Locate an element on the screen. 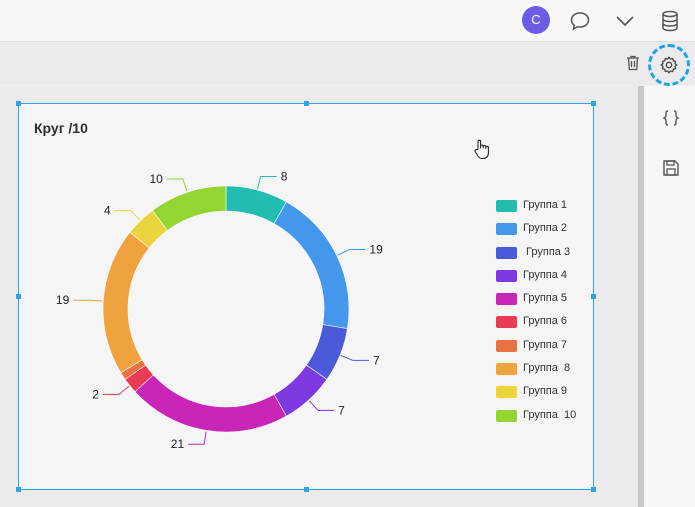 Image resolution: width=695 pixels, height=507 pixels. data-label: 8 is located at coordinates (284, 176).